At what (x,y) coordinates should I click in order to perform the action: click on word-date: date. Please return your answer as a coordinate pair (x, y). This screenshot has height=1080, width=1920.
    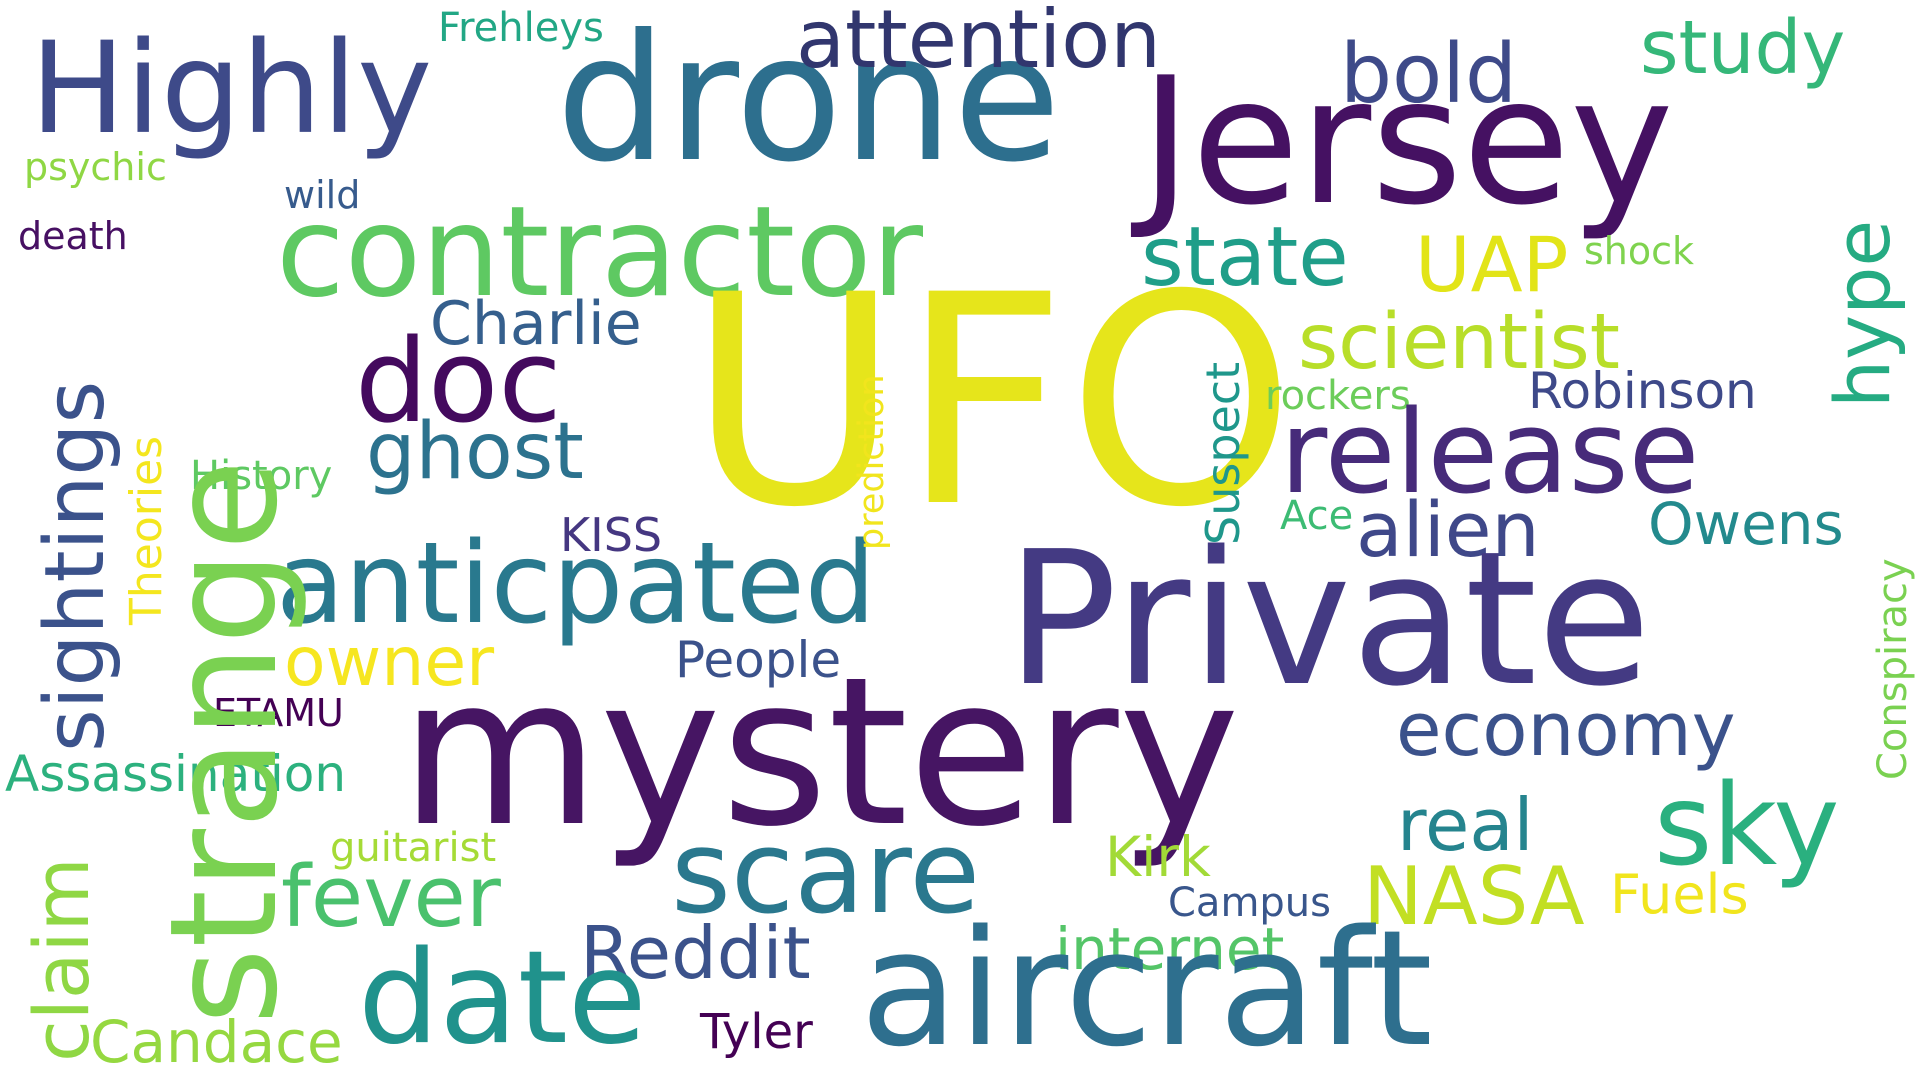
    Looking at the image, I should click on (502, 998).